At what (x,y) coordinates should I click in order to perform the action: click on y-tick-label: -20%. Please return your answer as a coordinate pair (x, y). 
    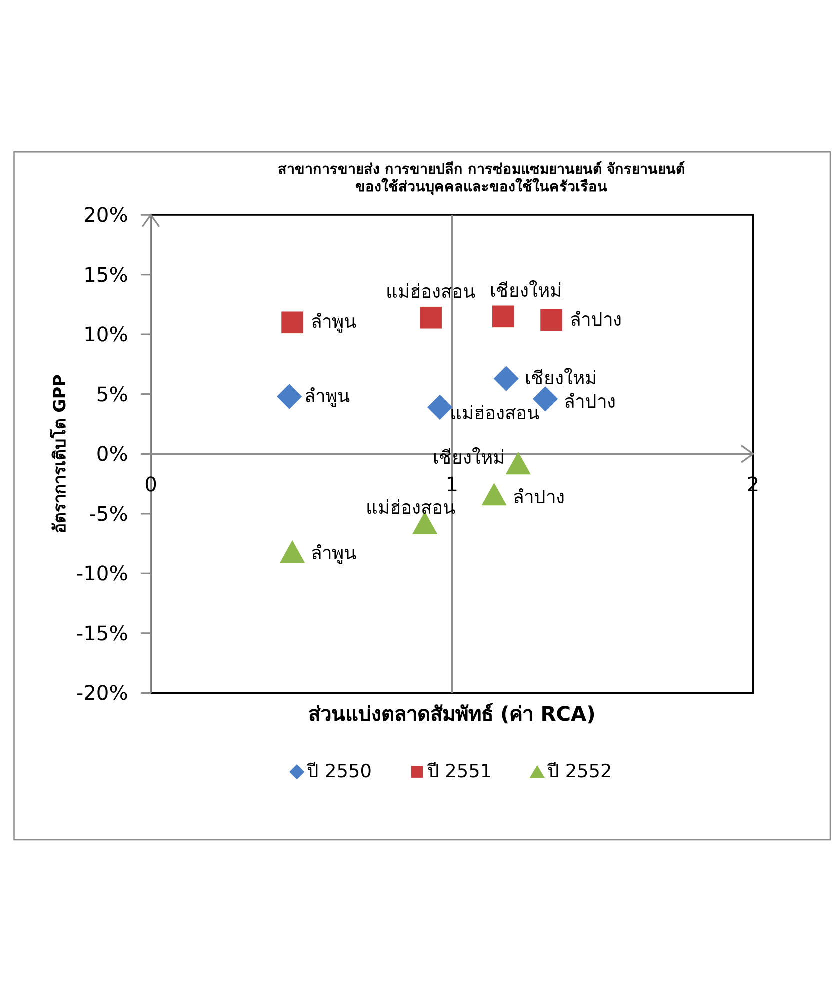
    Looking at the image, I should click on (102, 693).